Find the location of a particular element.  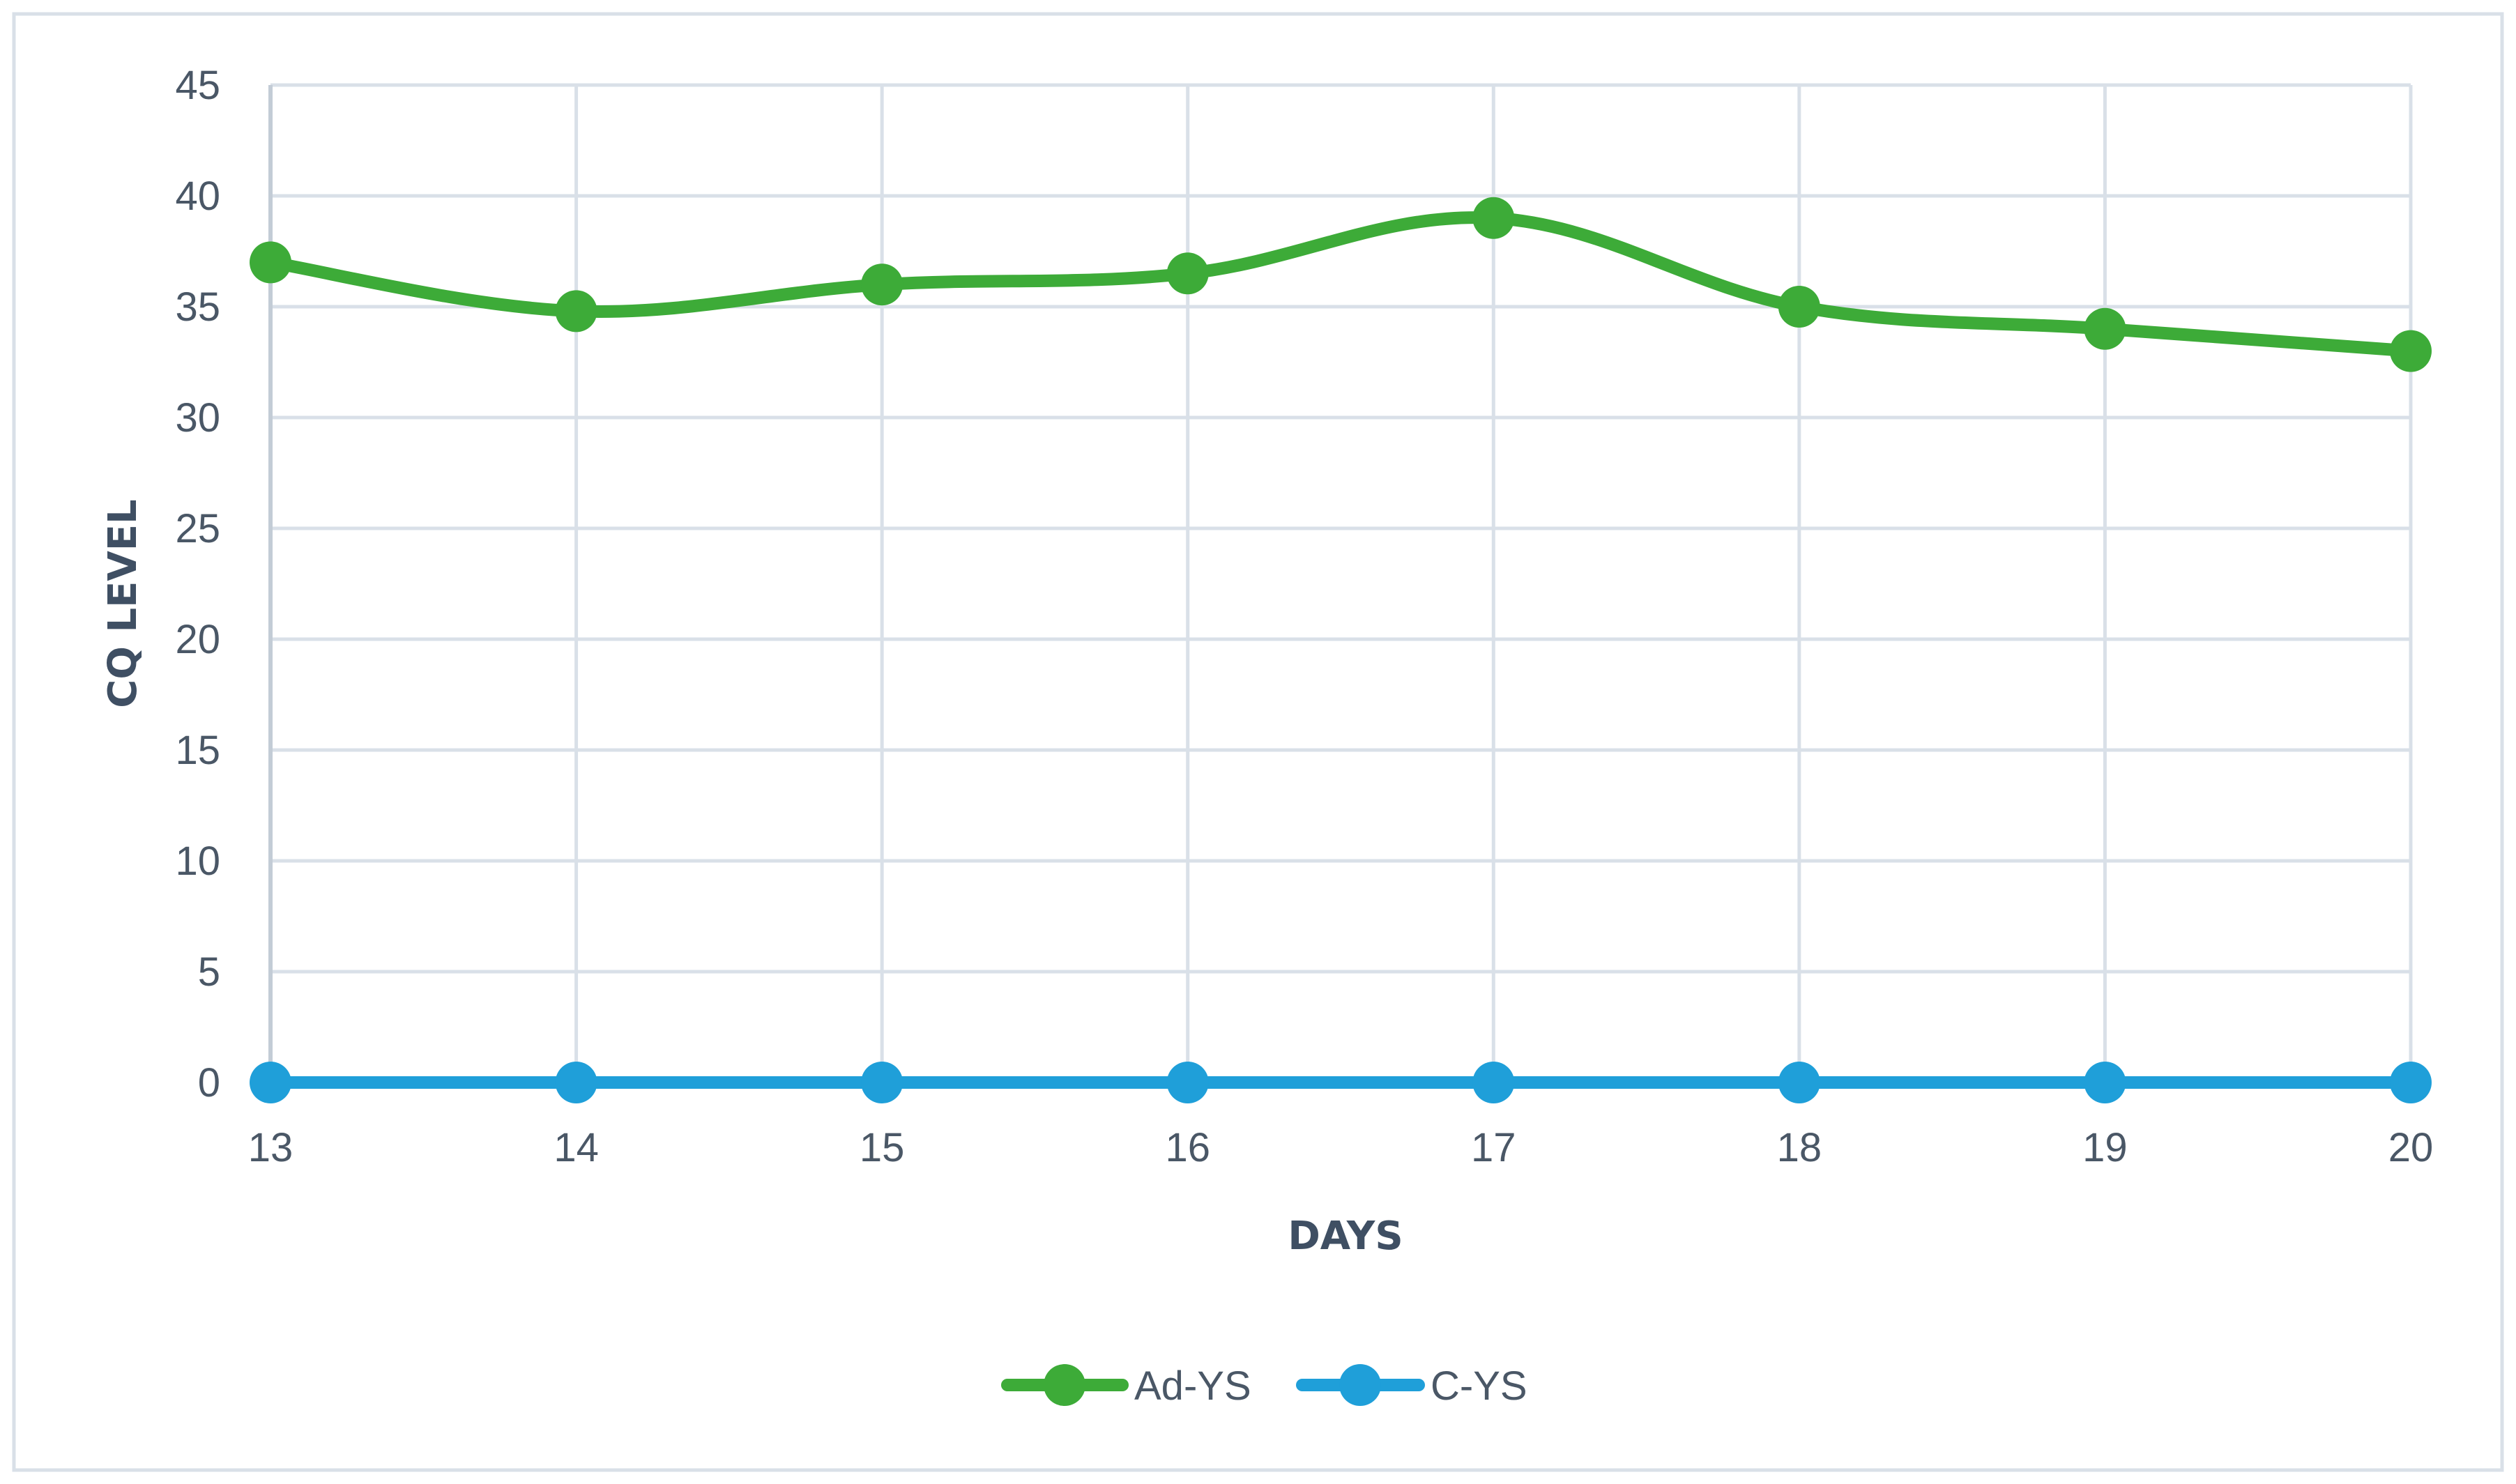

legend-label-c-ys: C-YS is located at coordinates (1479, 1386).